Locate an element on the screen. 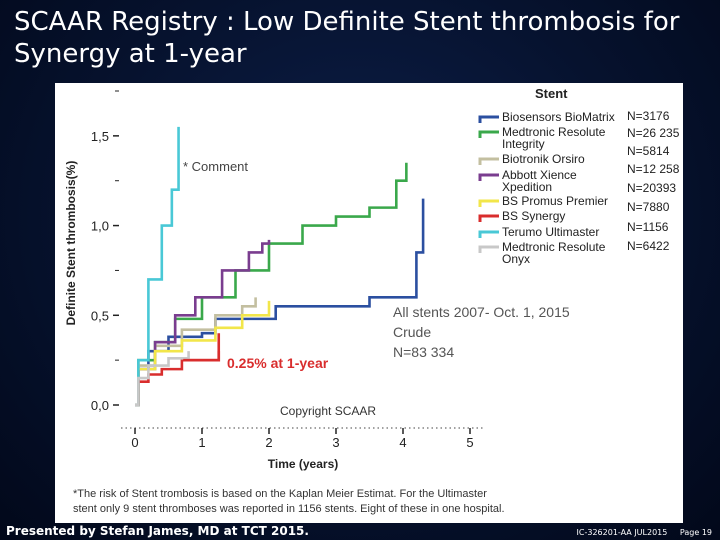 This screenshot has width=720, height=540. y-tick-label: 0,0 is located at coordinates (100, 405).